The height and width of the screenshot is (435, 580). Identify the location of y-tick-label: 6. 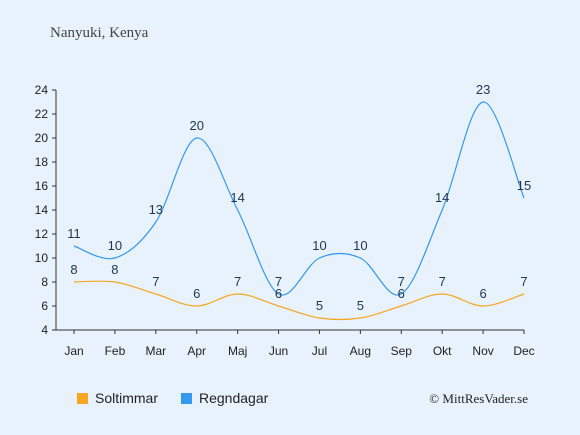
(44, 306).